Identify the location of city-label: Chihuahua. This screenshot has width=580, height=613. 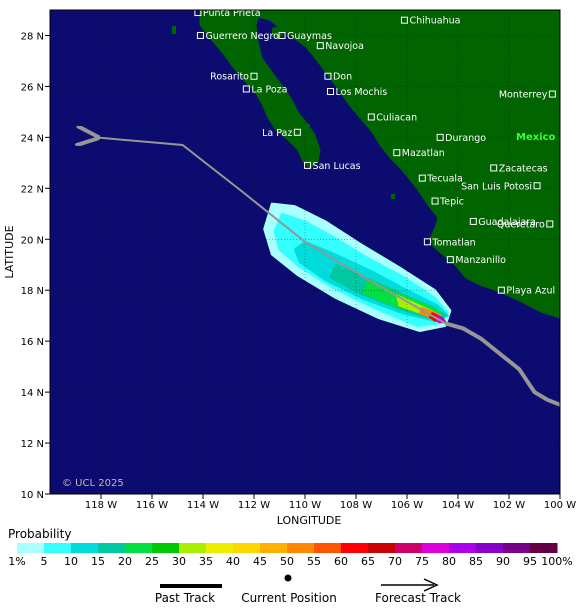
(434, 21).